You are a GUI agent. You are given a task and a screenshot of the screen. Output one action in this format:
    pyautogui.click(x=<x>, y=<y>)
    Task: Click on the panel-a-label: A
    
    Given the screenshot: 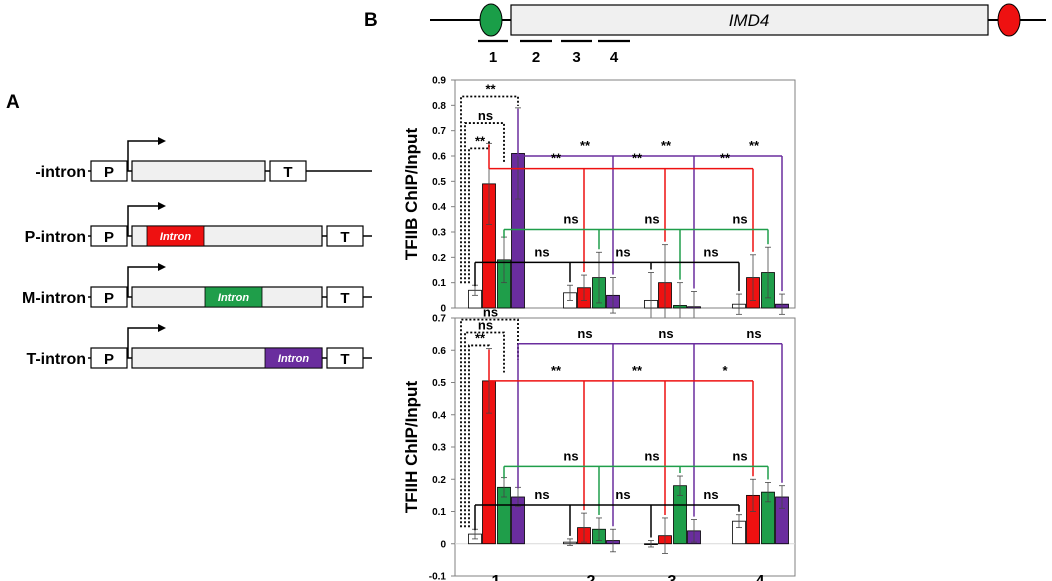 What is the action you would take?
    pyautogui.click(x=13, y=102)
    